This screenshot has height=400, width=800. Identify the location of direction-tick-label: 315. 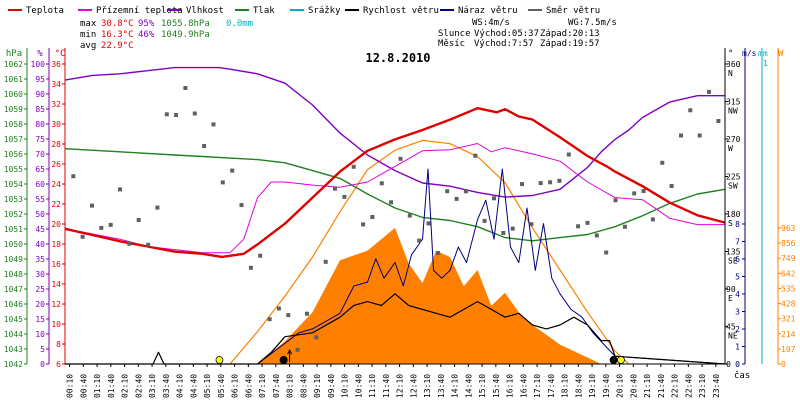
(733, 102).